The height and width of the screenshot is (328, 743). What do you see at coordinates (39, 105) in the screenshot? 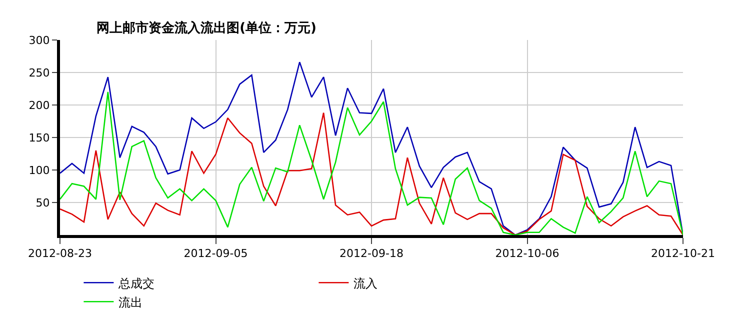
I see `y-tick-label: 200` at bounding box center [39, 105].